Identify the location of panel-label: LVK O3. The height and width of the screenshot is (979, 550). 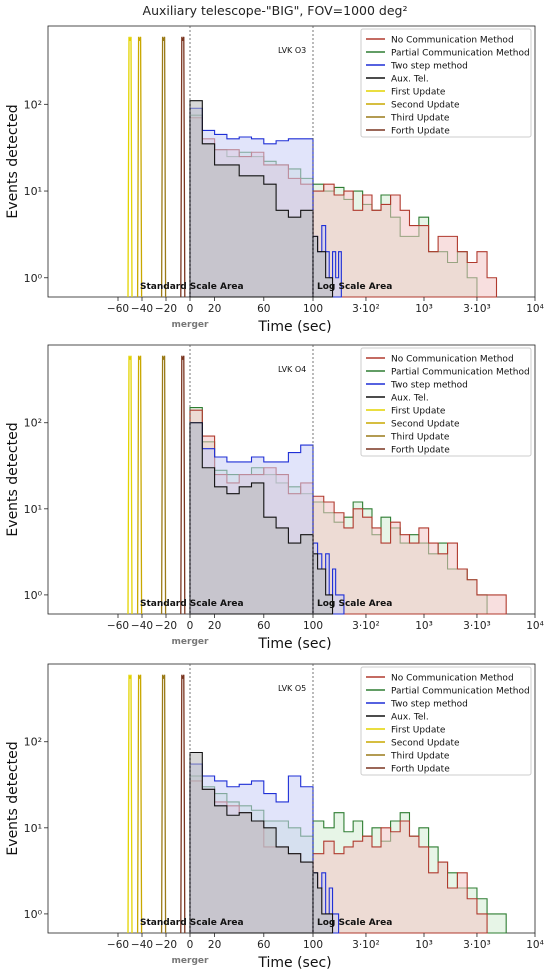
(292, 50).